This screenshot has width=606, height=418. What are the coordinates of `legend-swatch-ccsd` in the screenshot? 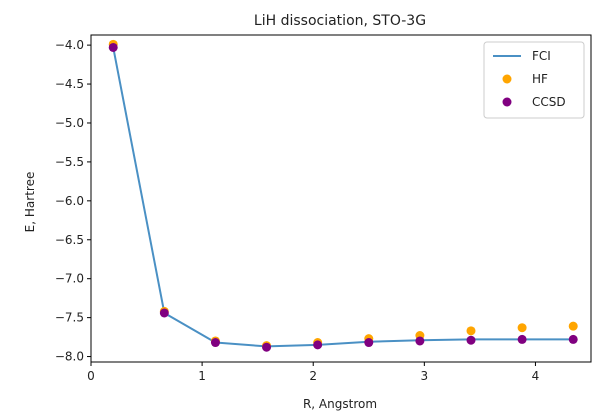 It's located at (507, 102).